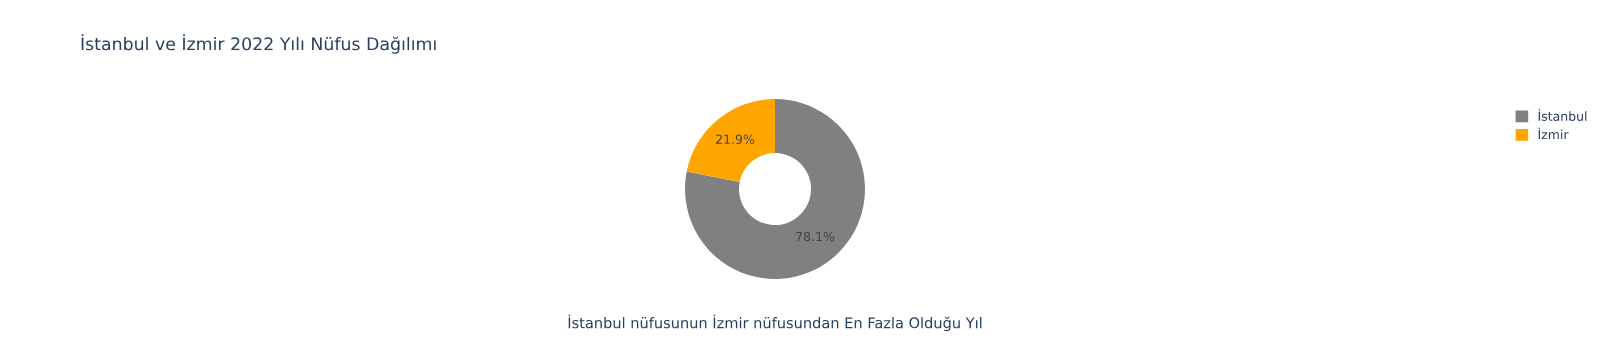 The height and width of the screenshot is (360, 1605). I want to click on legend-label: İstanbul, so click(1562, 115).